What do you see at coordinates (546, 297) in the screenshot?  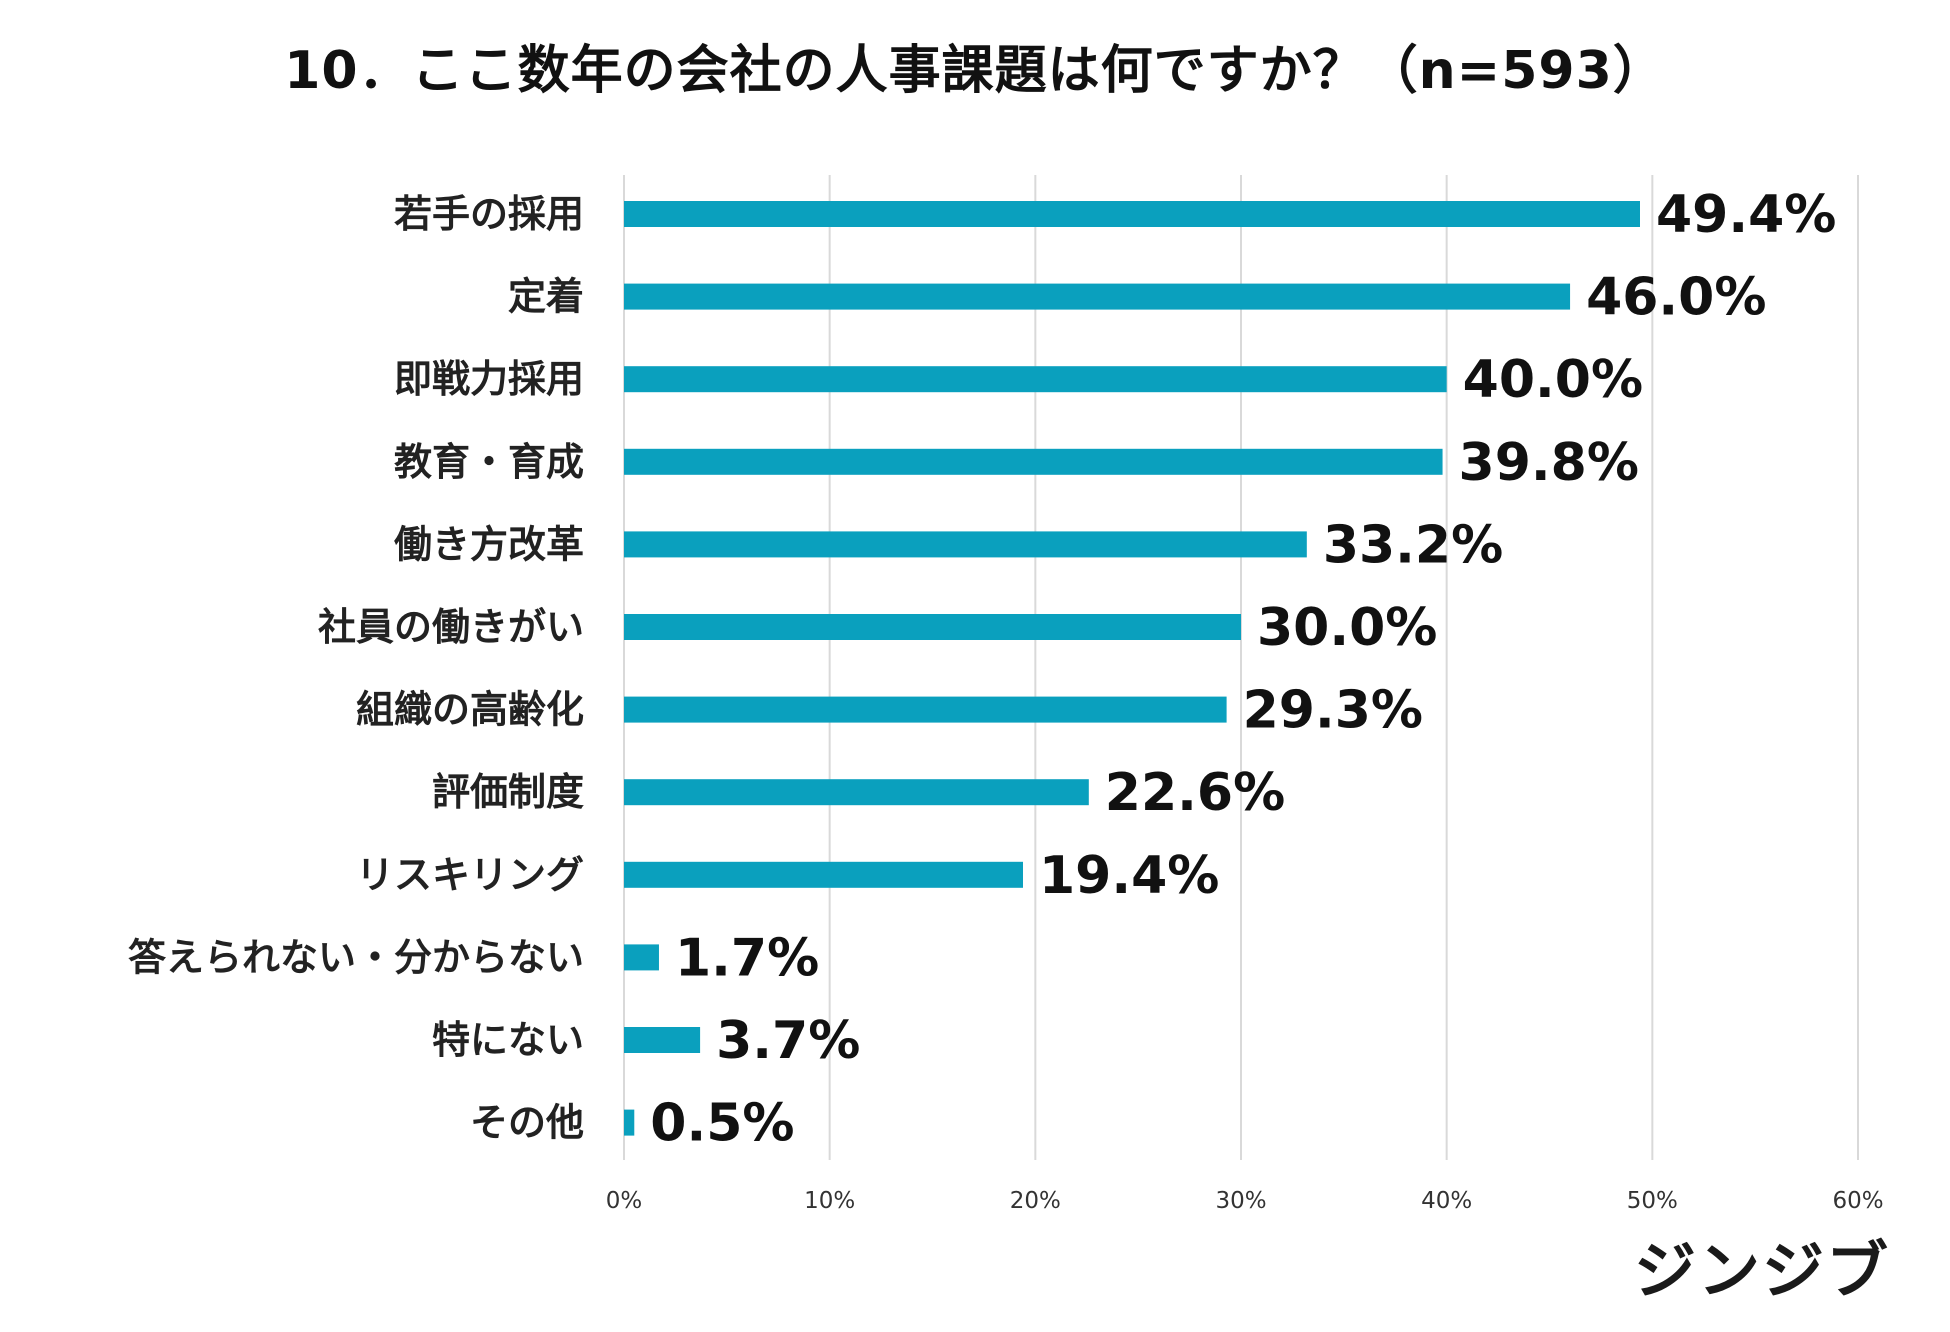 I see `category-label: 定着` at bounding box center [546, 297].